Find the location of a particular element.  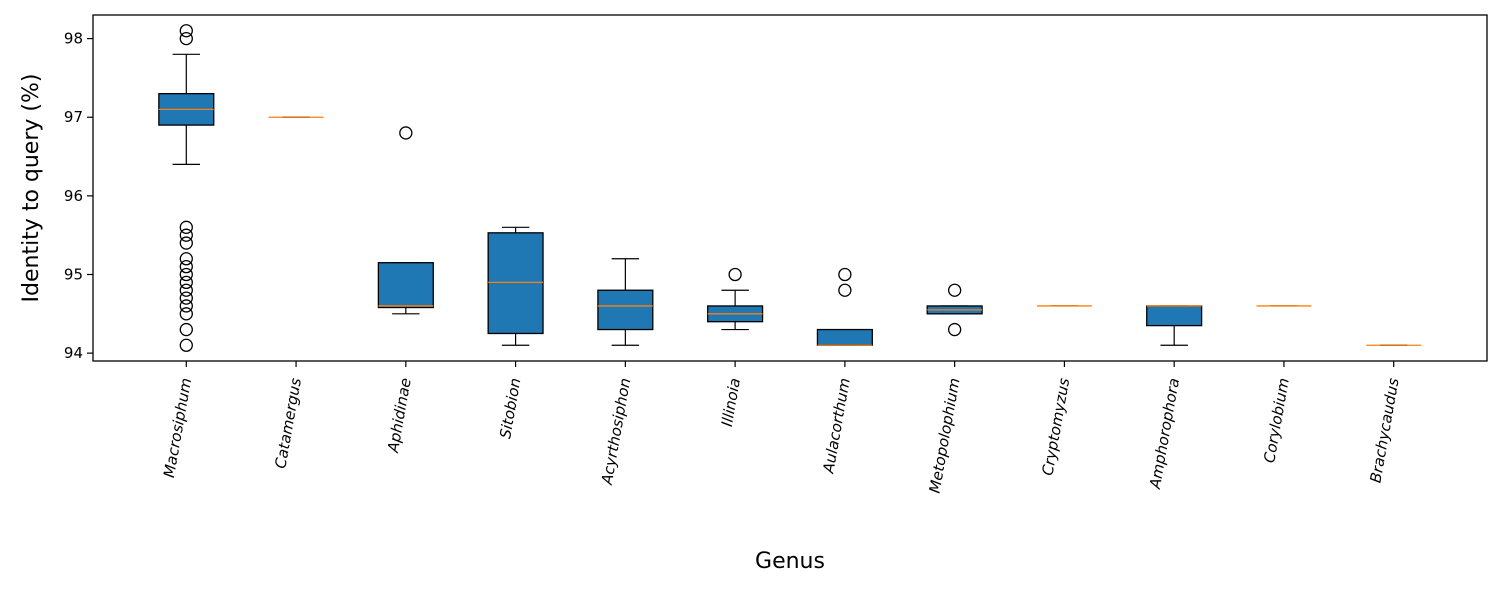

y-tick-label: 97 is located at coordinates (73, 117).